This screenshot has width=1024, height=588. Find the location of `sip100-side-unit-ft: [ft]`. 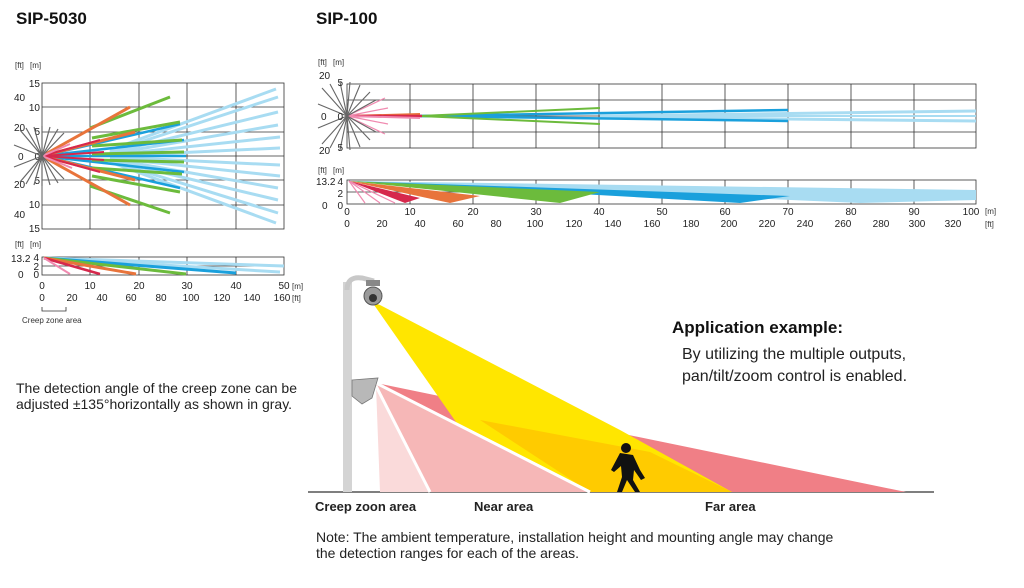

sip100-side-unit-ft: [ft] is located at coordinates (322, 170).